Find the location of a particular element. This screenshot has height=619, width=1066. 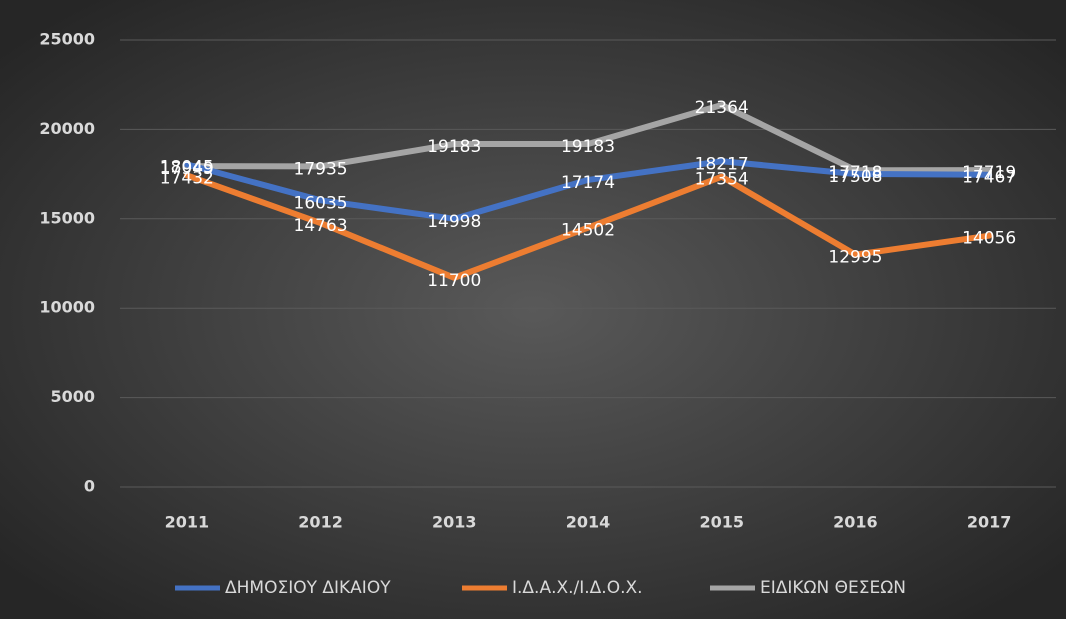

data-label: 12995 is located at coordinates (855, 258).